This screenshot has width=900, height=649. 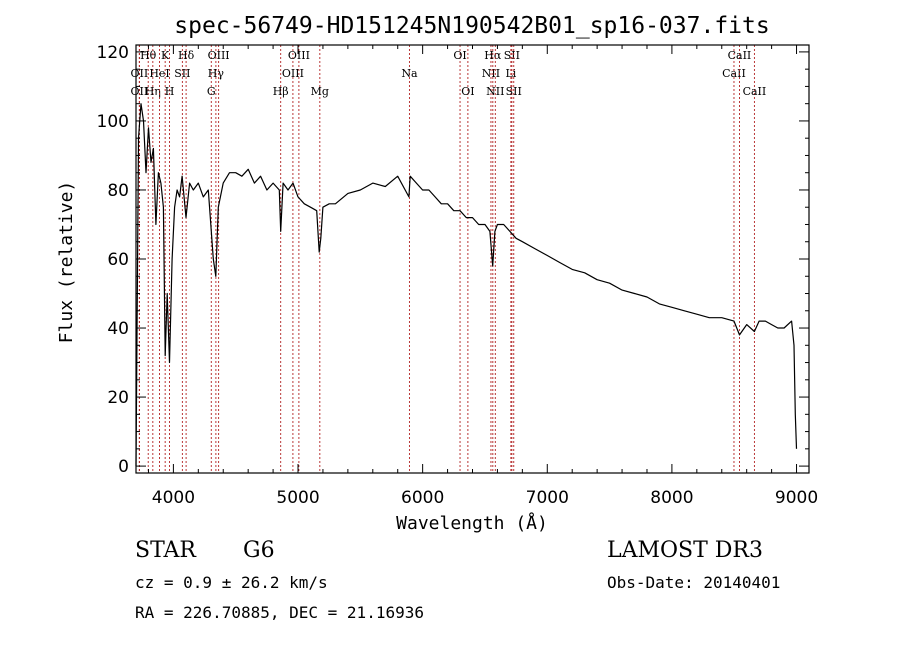 I want to click on line-label-19: NII, so click(x=491, y=73).